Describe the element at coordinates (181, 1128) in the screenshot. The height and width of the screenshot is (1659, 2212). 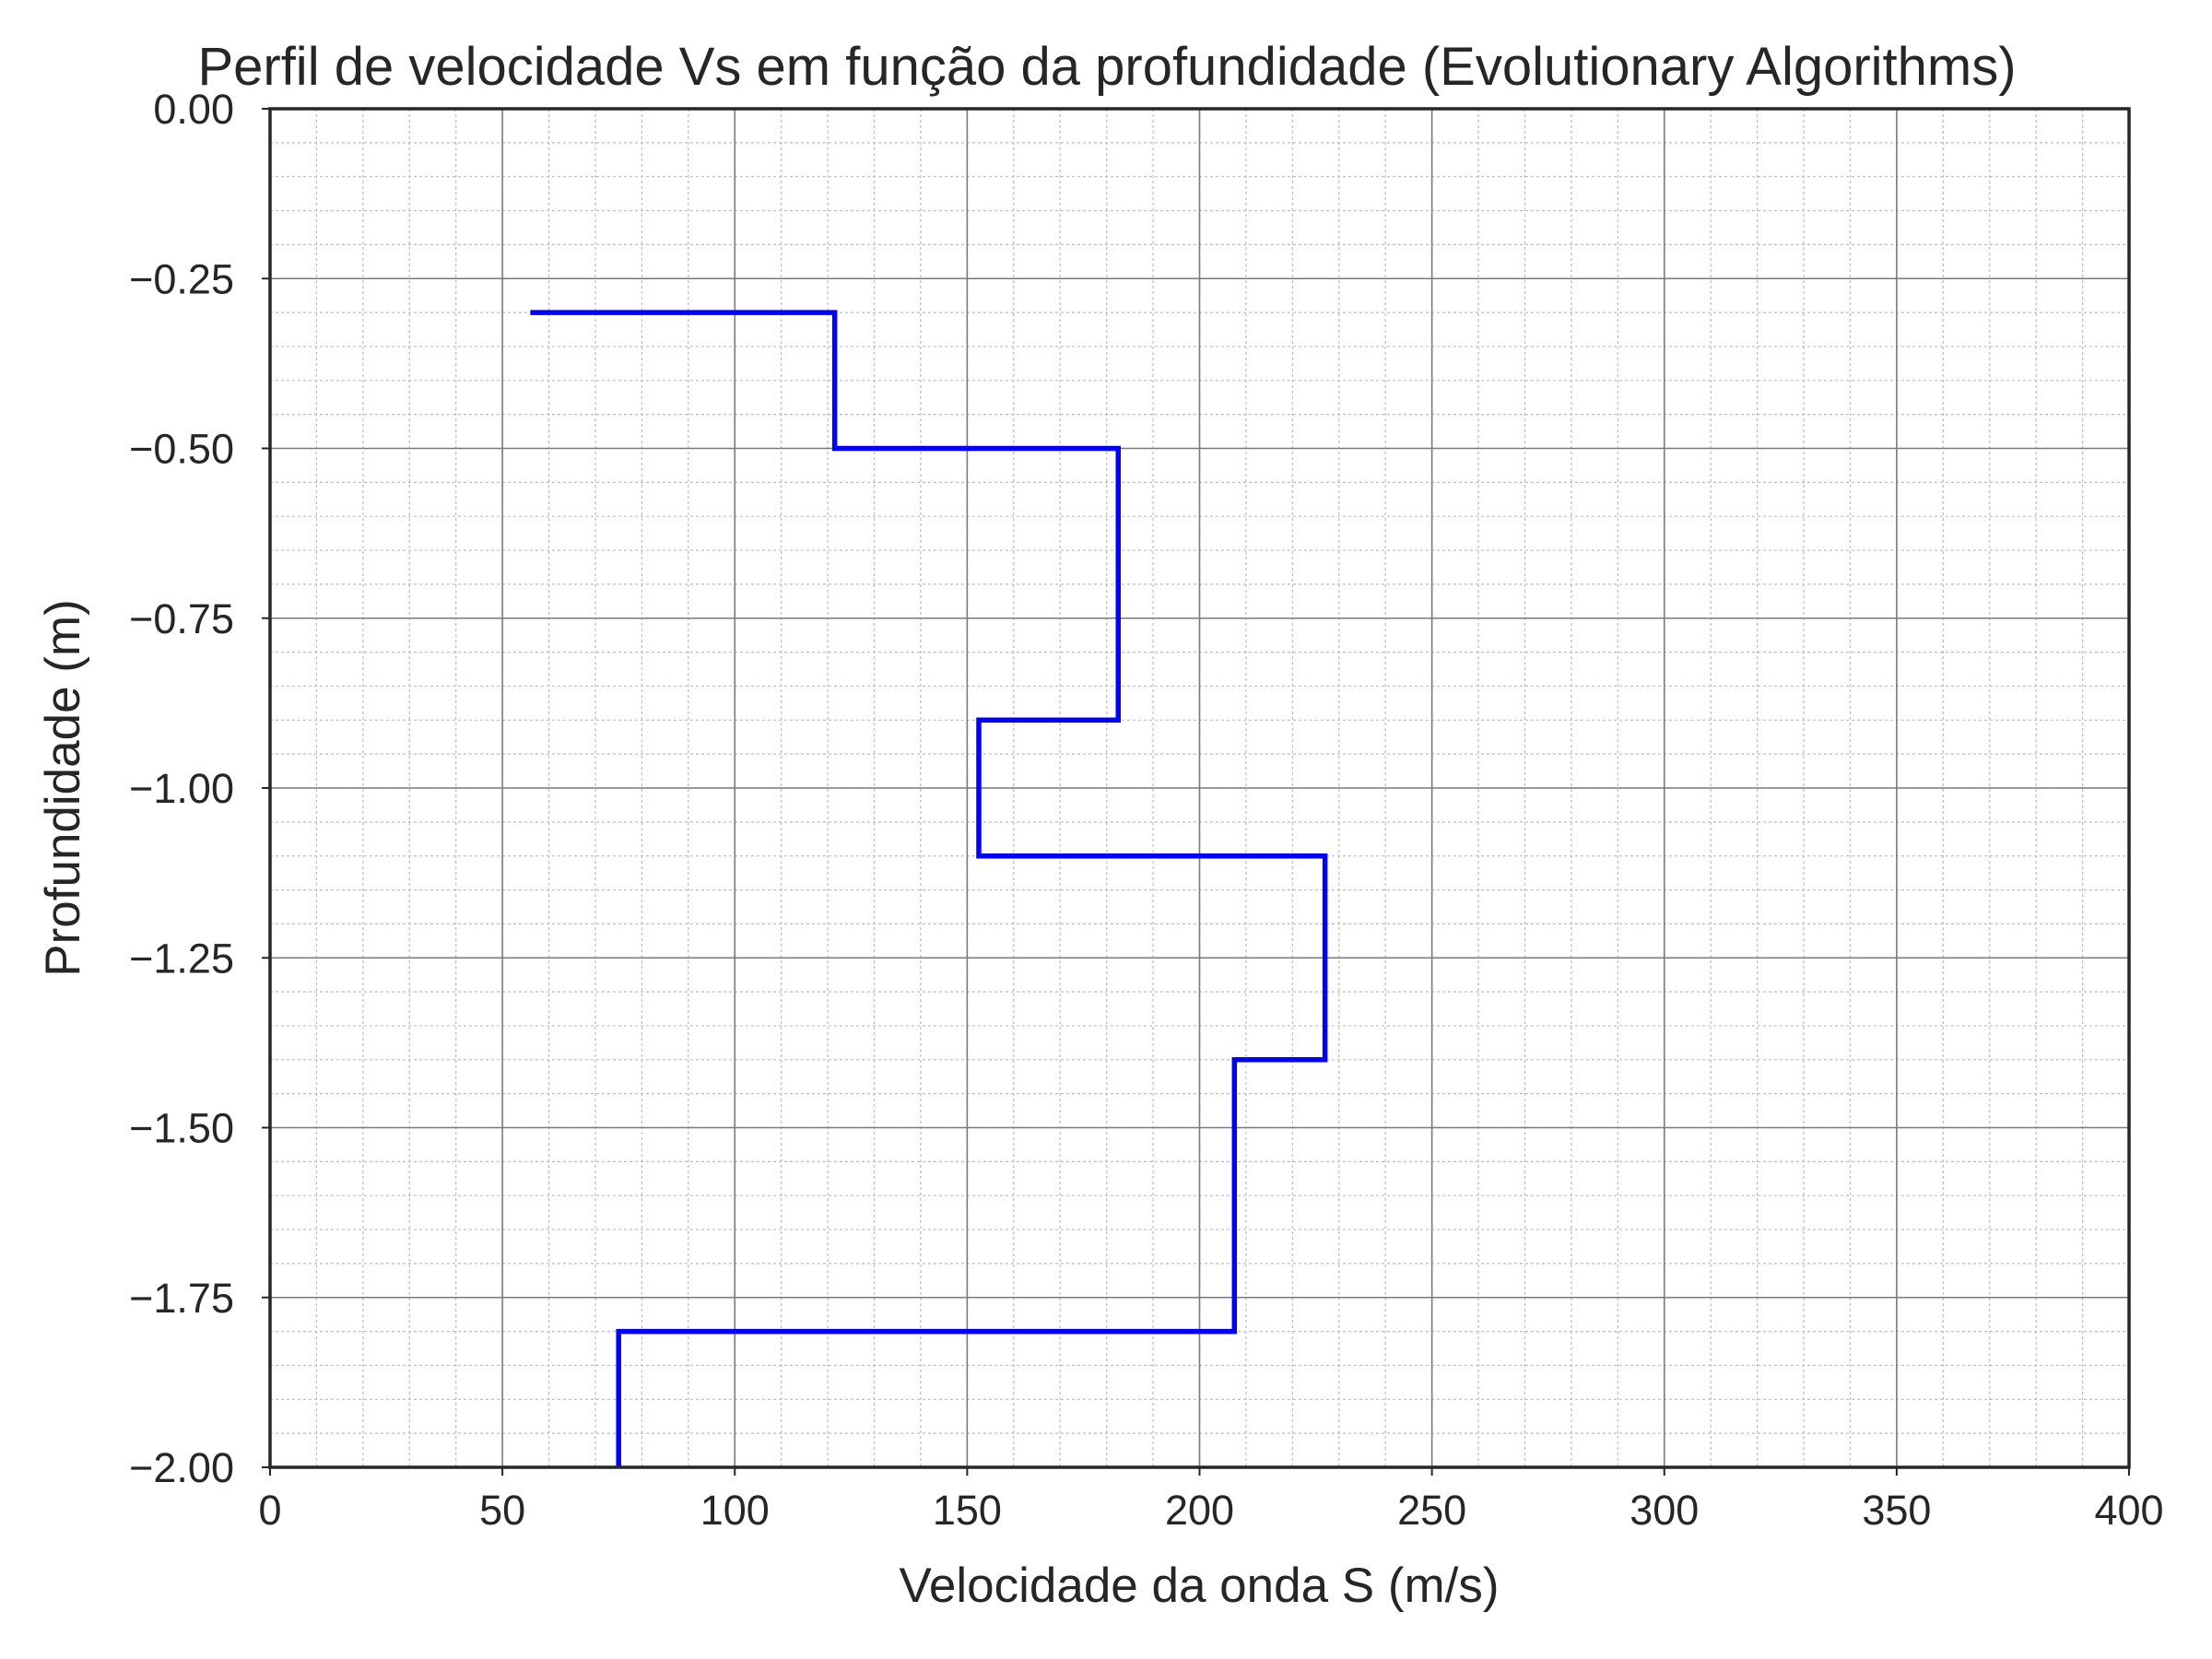
I see `y-tick-label: −1.50` at that location.